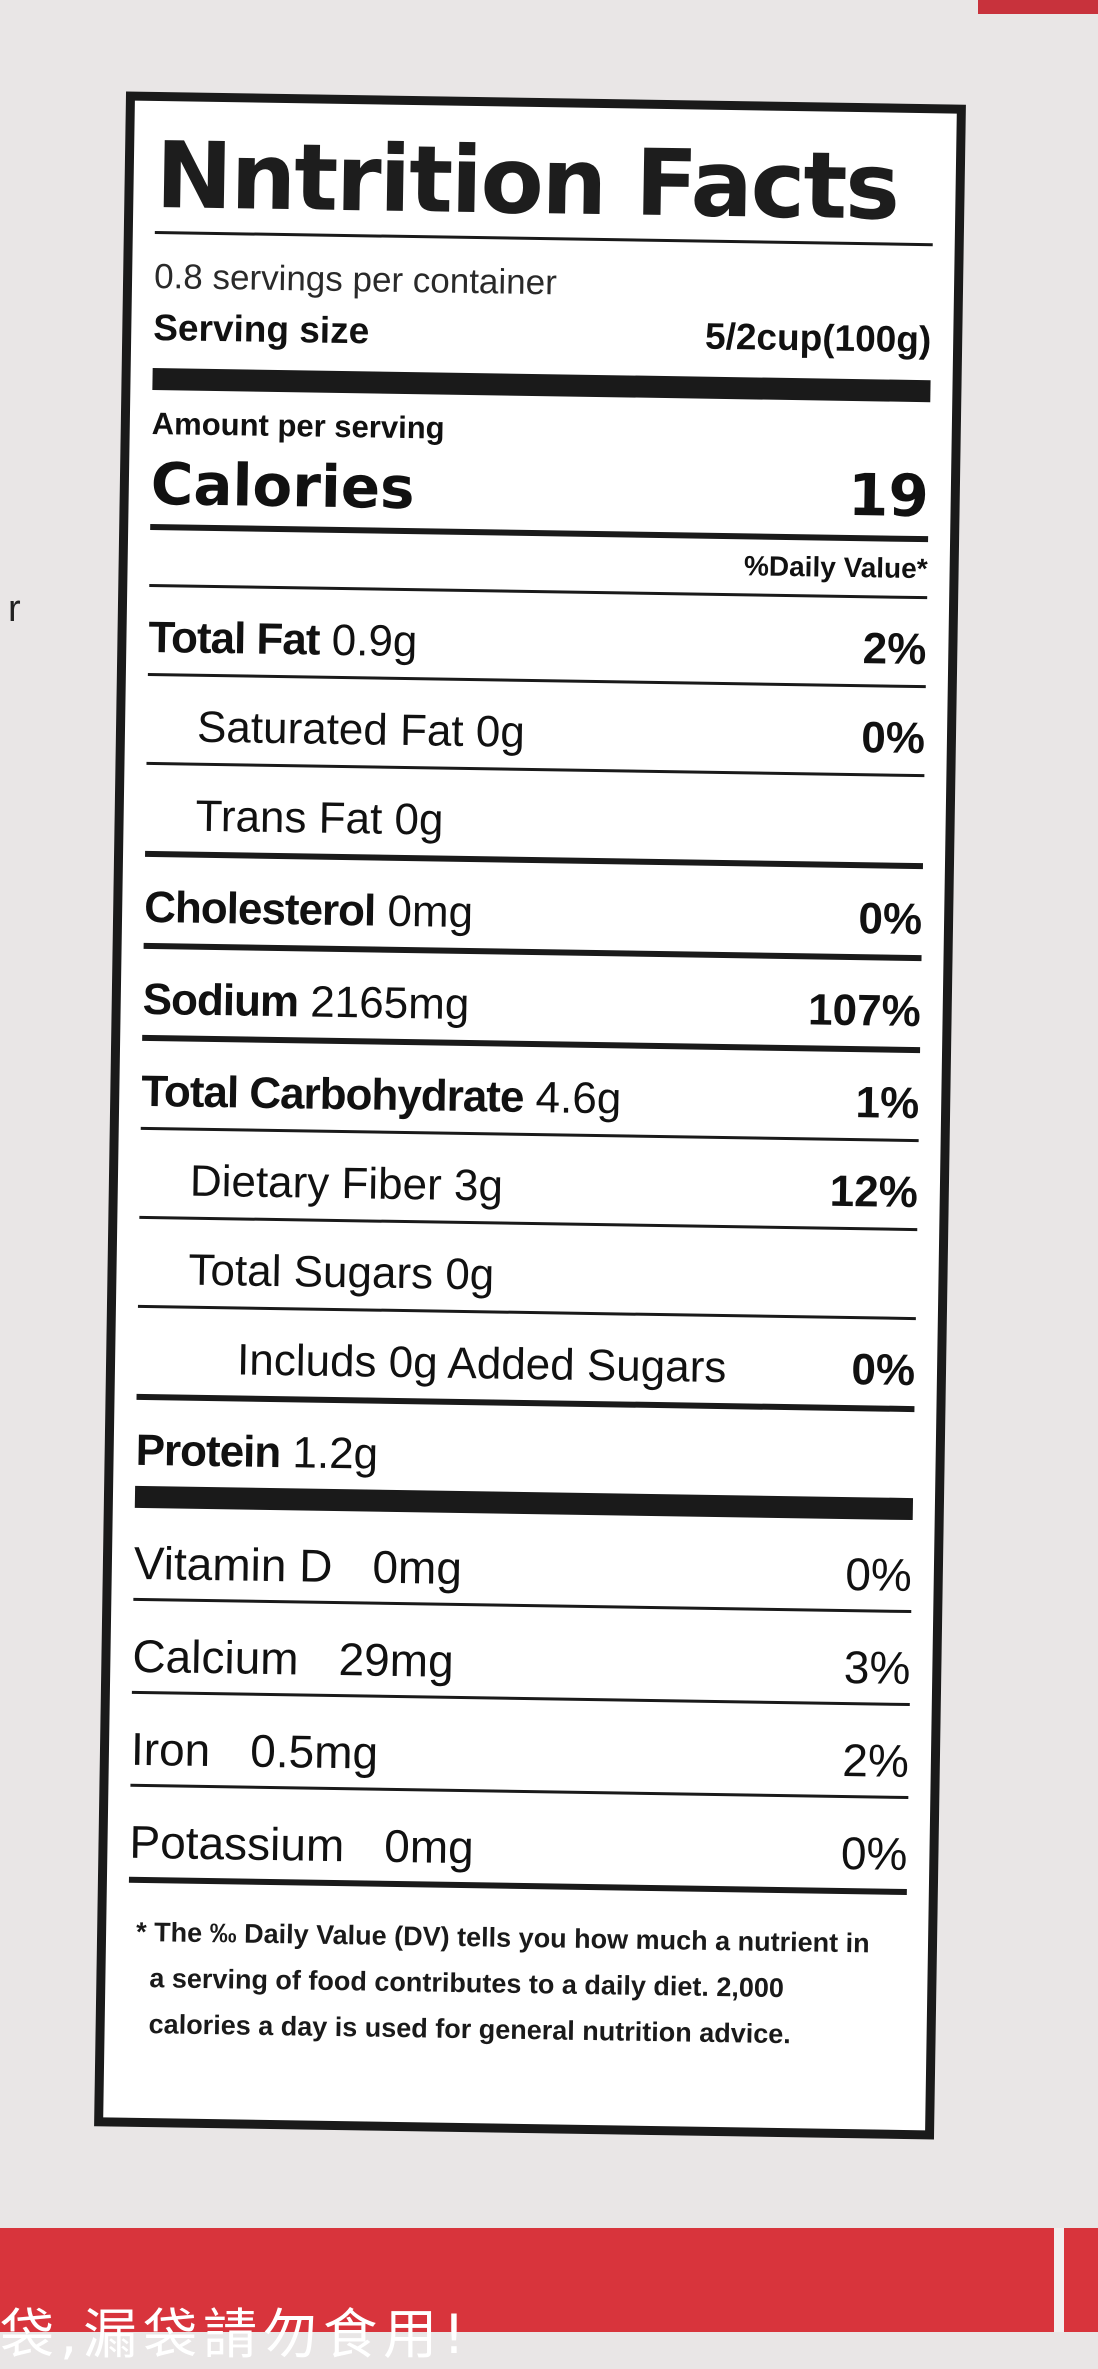 This screenshot has height=2369, width=1098. I want to click on nutrient-label: Dietary Fiber 3g, so click(347, 1184).